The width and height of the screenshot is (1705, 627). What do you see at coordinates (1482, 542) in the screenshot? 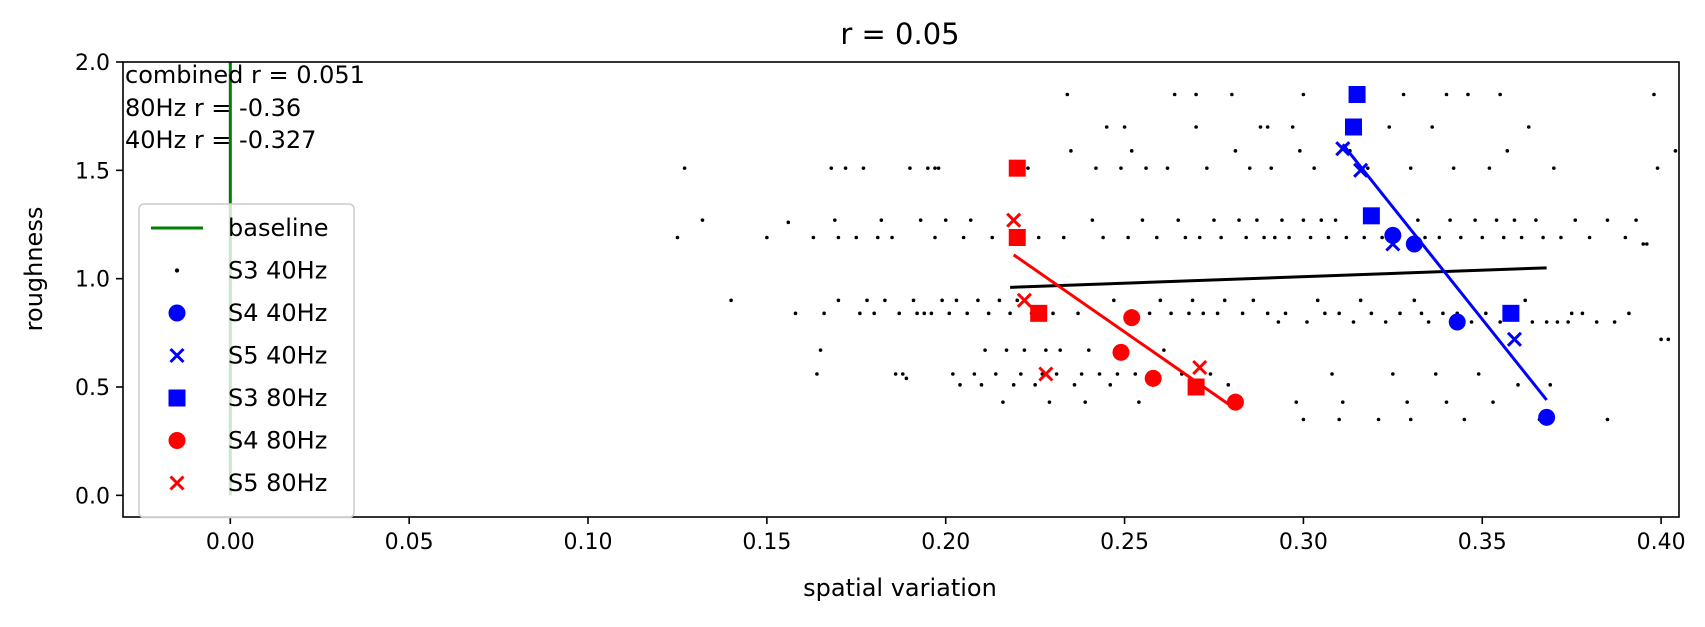
I see `x-tick-label: 0.35` at bounding box center [1482, 542].